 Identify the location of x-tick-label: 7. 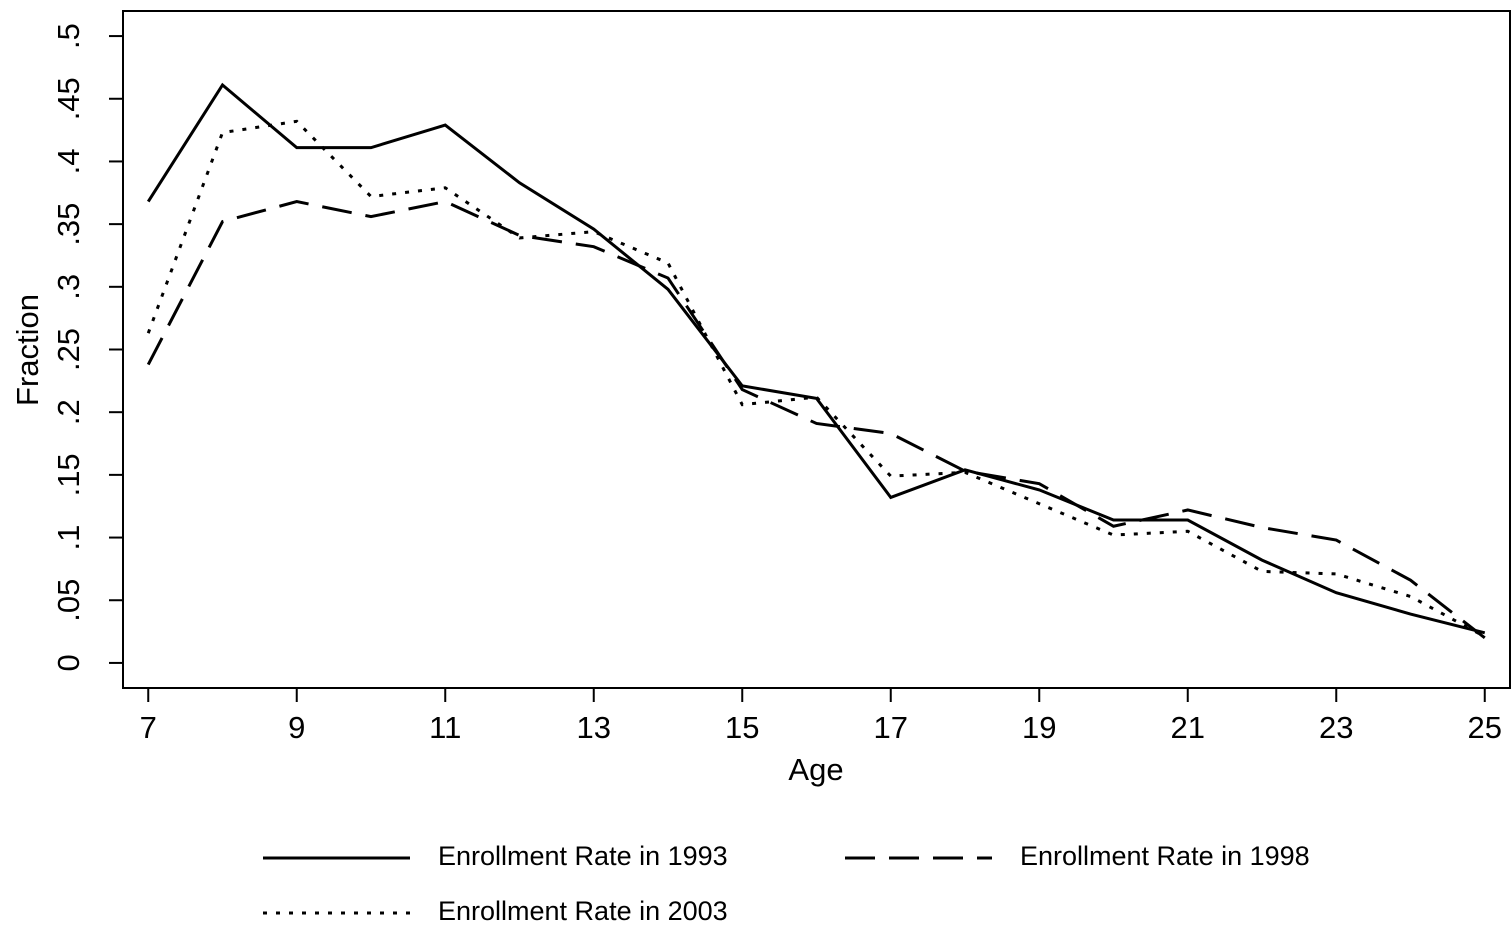
(148, 727).